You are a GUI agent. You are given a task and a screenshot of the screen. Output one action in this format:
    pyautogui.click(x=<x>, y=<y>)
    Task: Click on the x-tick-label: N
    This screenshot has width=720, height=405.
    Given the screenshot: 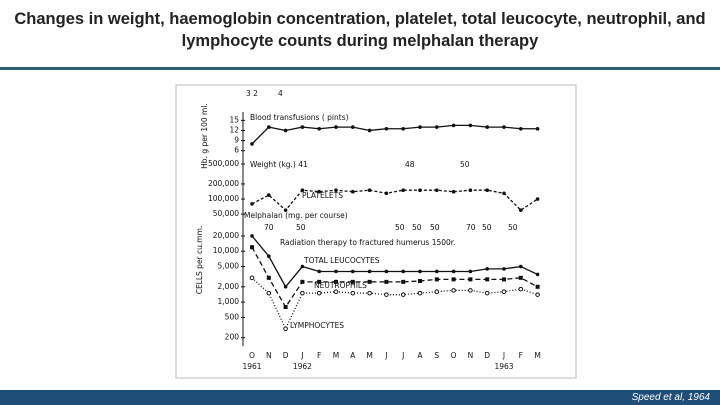 What is the action you would take?
    pyautogui.click(x=471, y=355)
    